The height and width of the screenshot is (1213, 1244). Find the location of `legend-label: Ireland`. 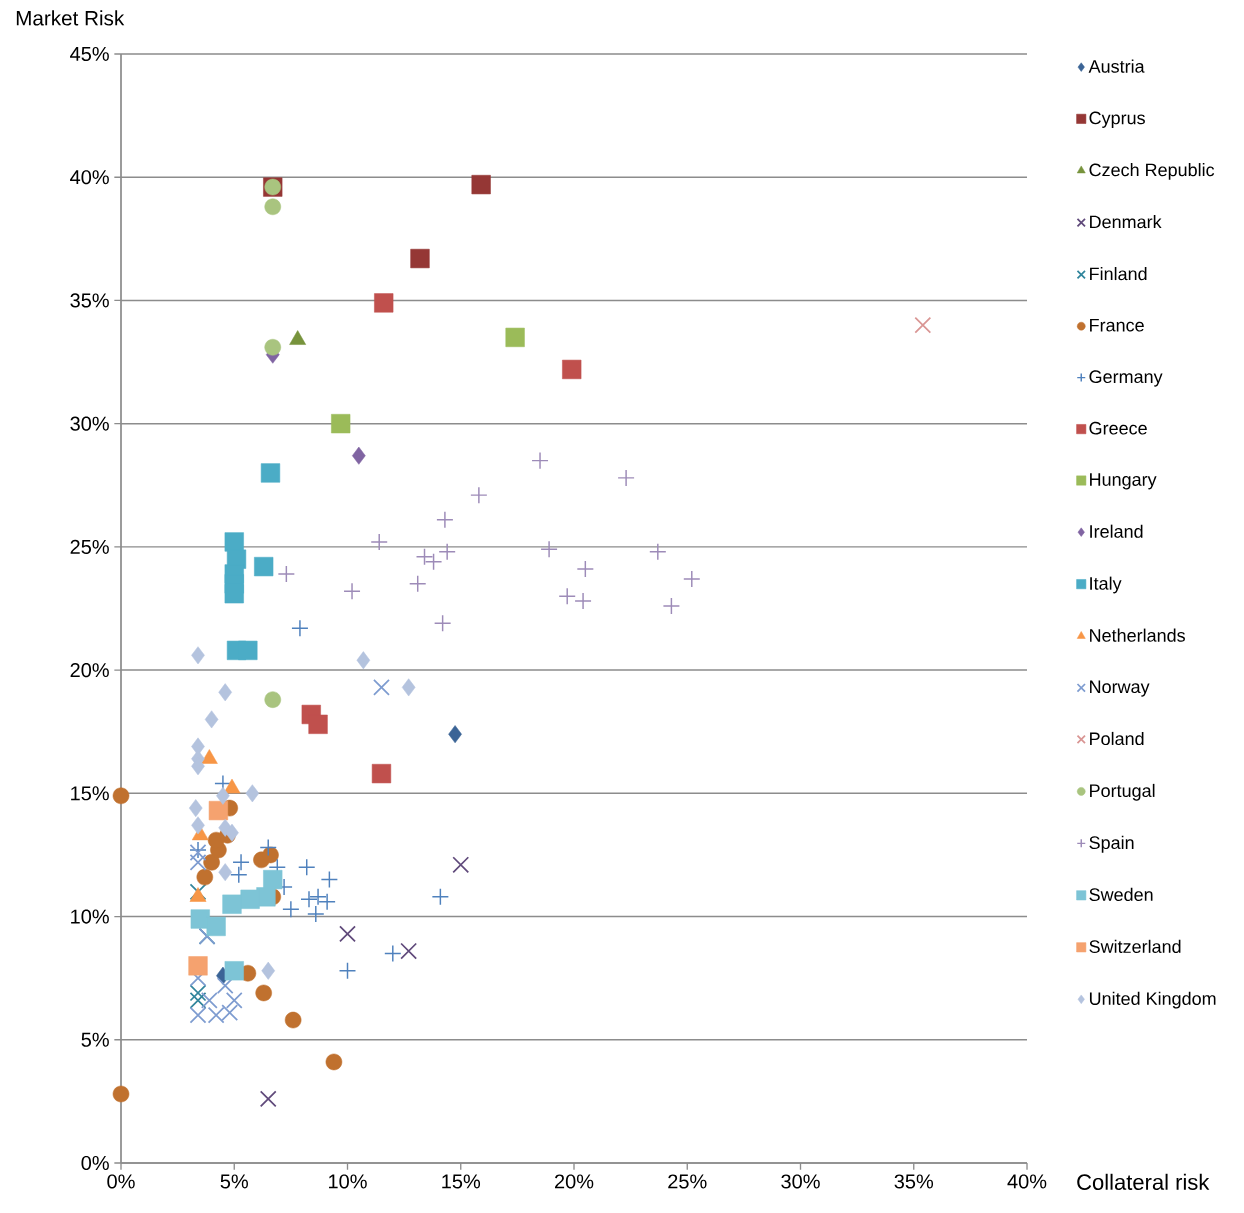

legend-label: Ireland is located at coordinates (1116, 531).